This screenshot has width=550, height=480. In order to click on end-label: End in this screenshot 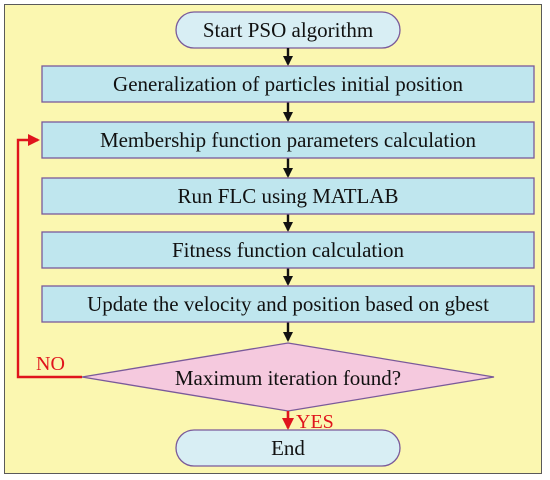, I will do `click(288, 448)`.